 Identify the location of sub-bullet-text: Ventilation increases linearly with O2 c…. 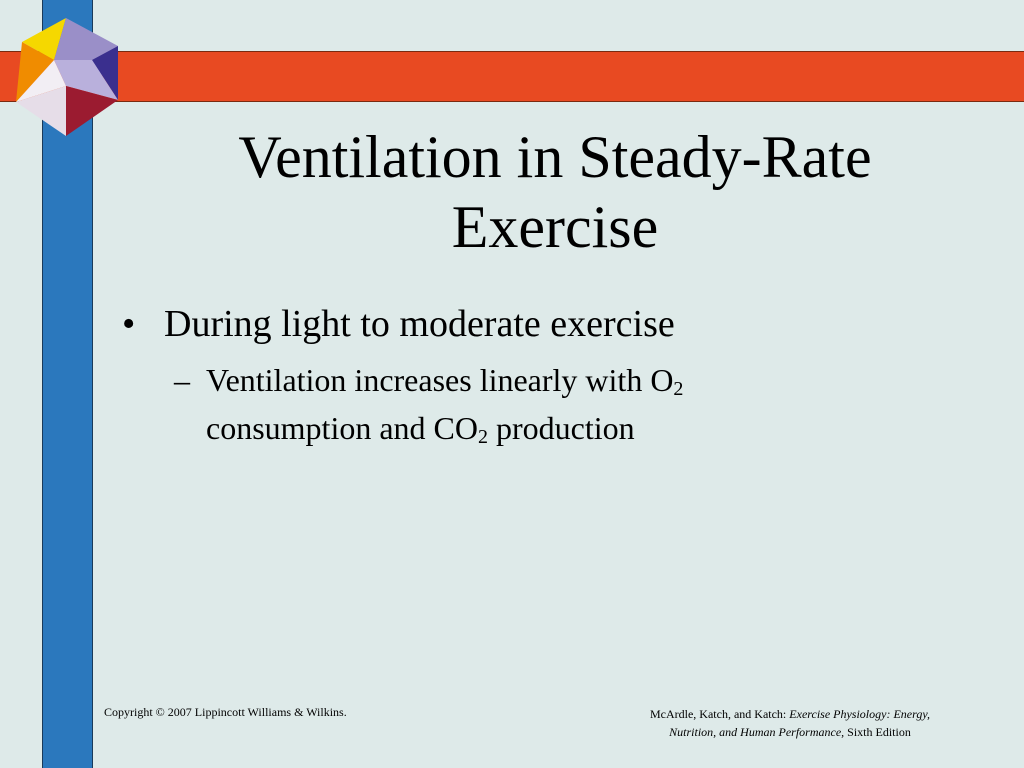
(444, 404).